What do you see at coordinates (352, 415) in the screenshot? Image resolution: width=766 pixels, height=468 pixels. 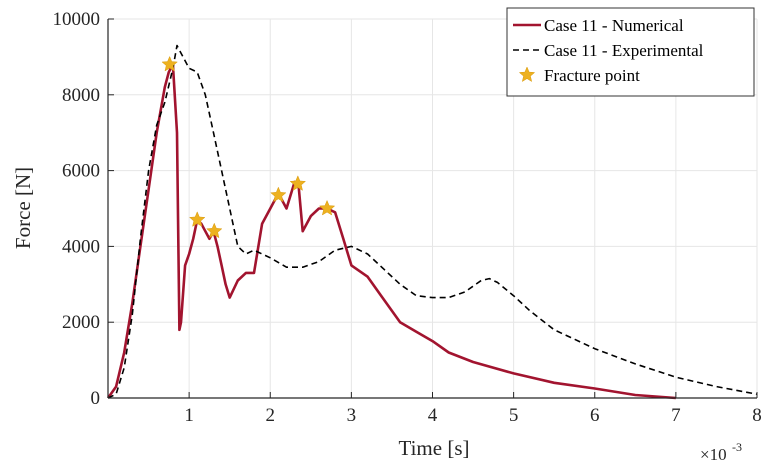 I see `x-tick-label: 3` at bounding box center [352, 415].